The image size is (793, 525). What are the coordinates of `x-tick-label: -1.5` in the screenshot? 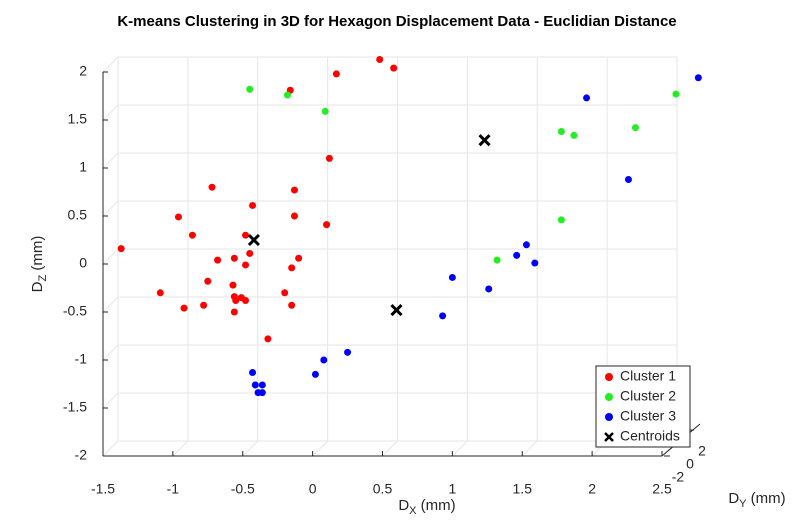 It's located at (103, 489).